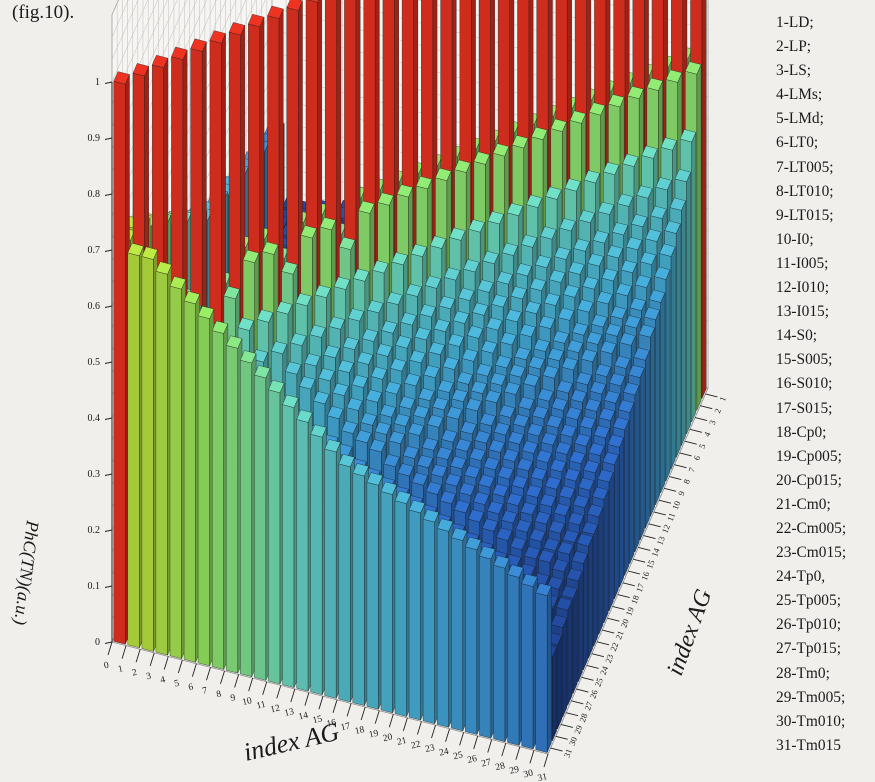 This screenshot has height=782, width=875. What do you see at coordinates (97, 82) in the screenshot?
I see `z-tick-label: 1` at bounding box center [97, 82].